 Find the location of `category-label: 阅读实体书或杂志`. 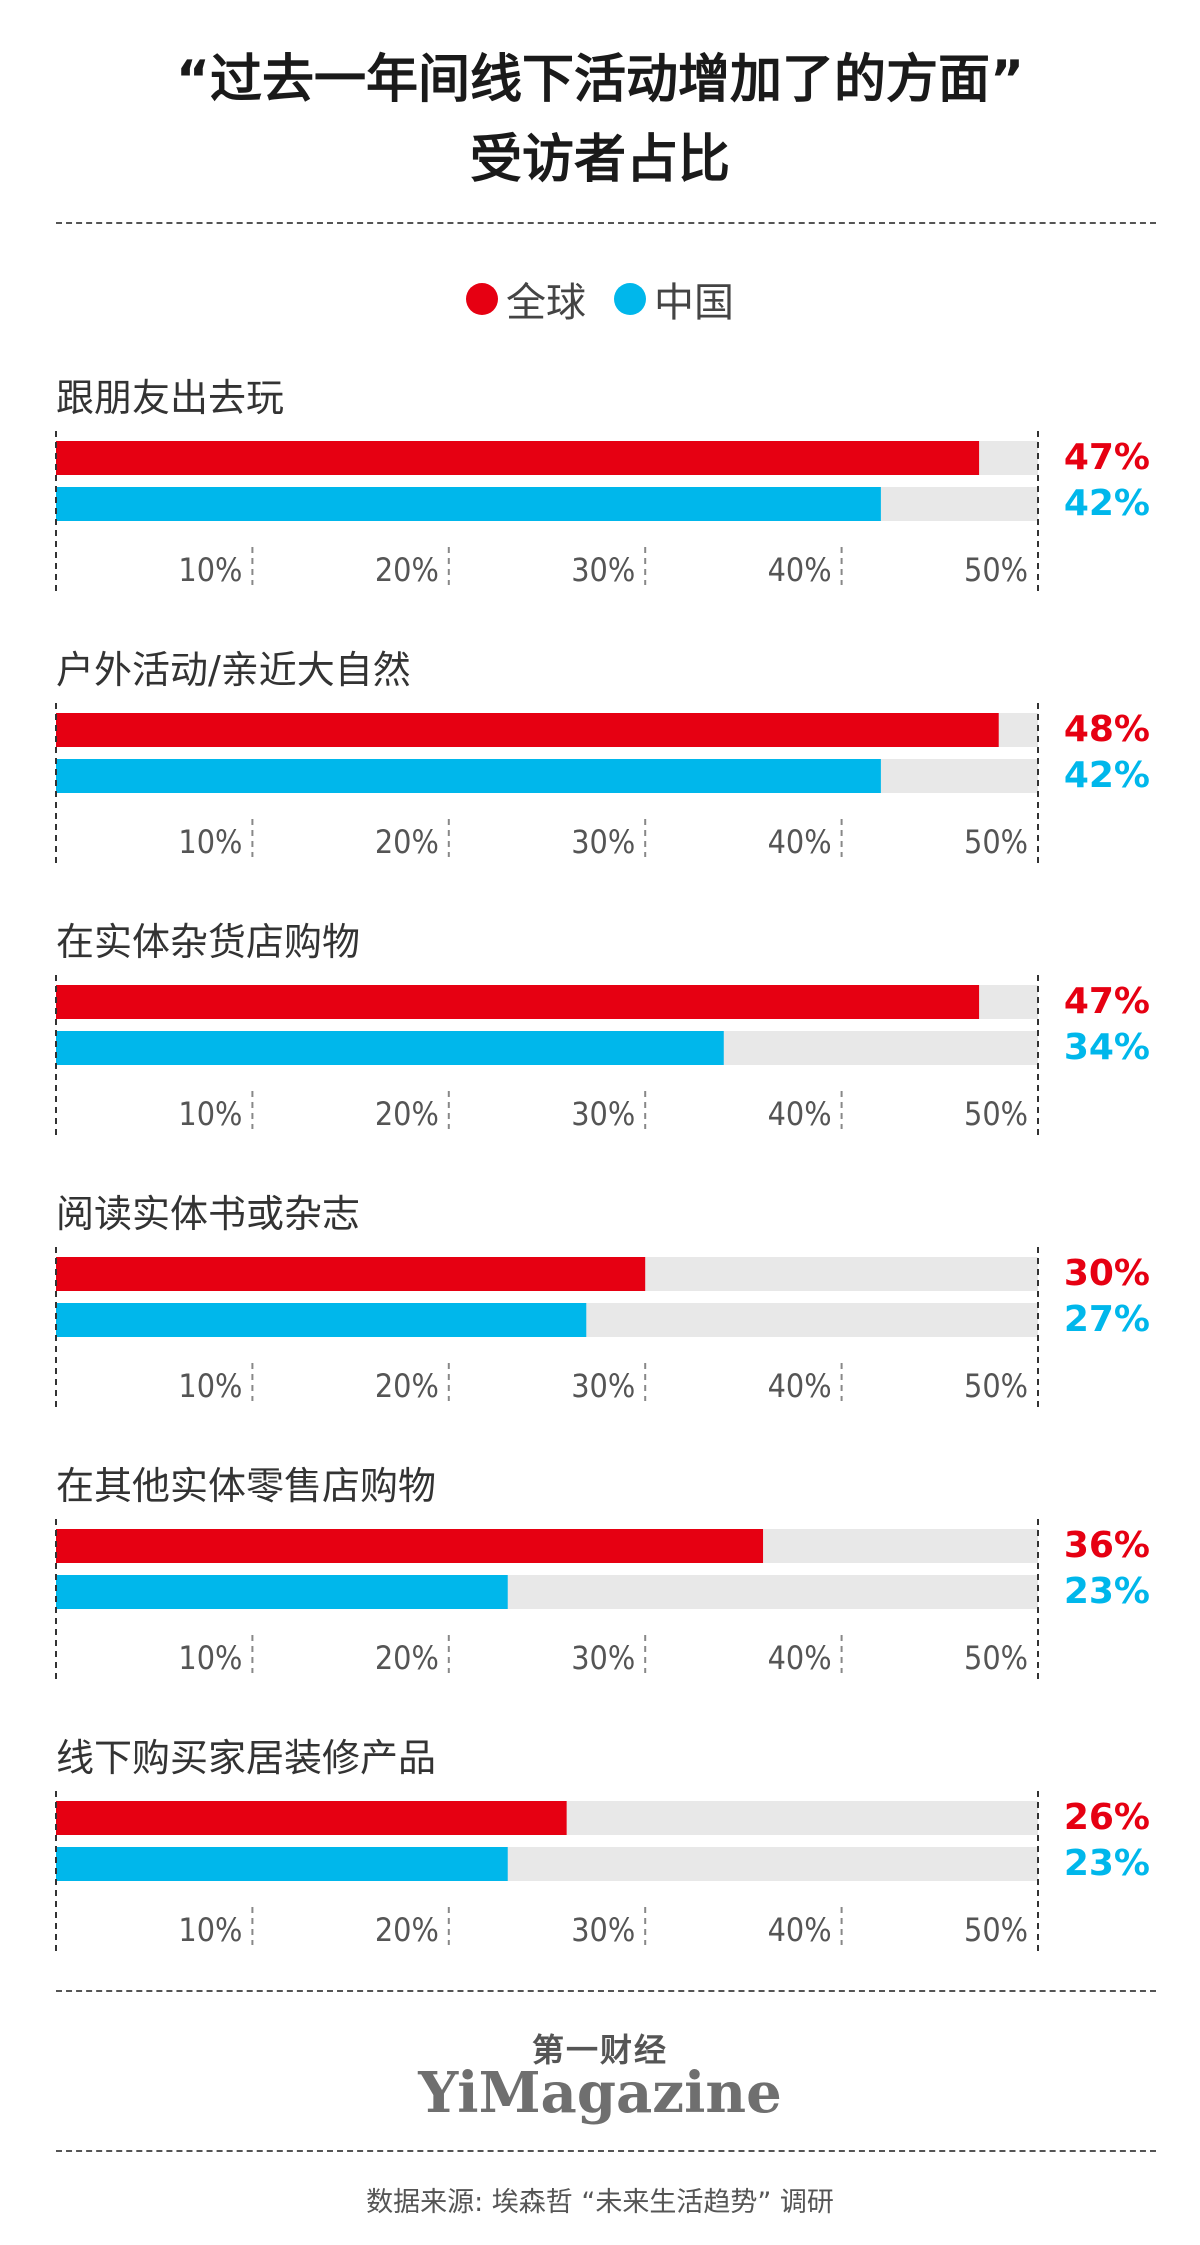

category-label: 阅读实体书或杂志 is located at coordinates (208, 1214).